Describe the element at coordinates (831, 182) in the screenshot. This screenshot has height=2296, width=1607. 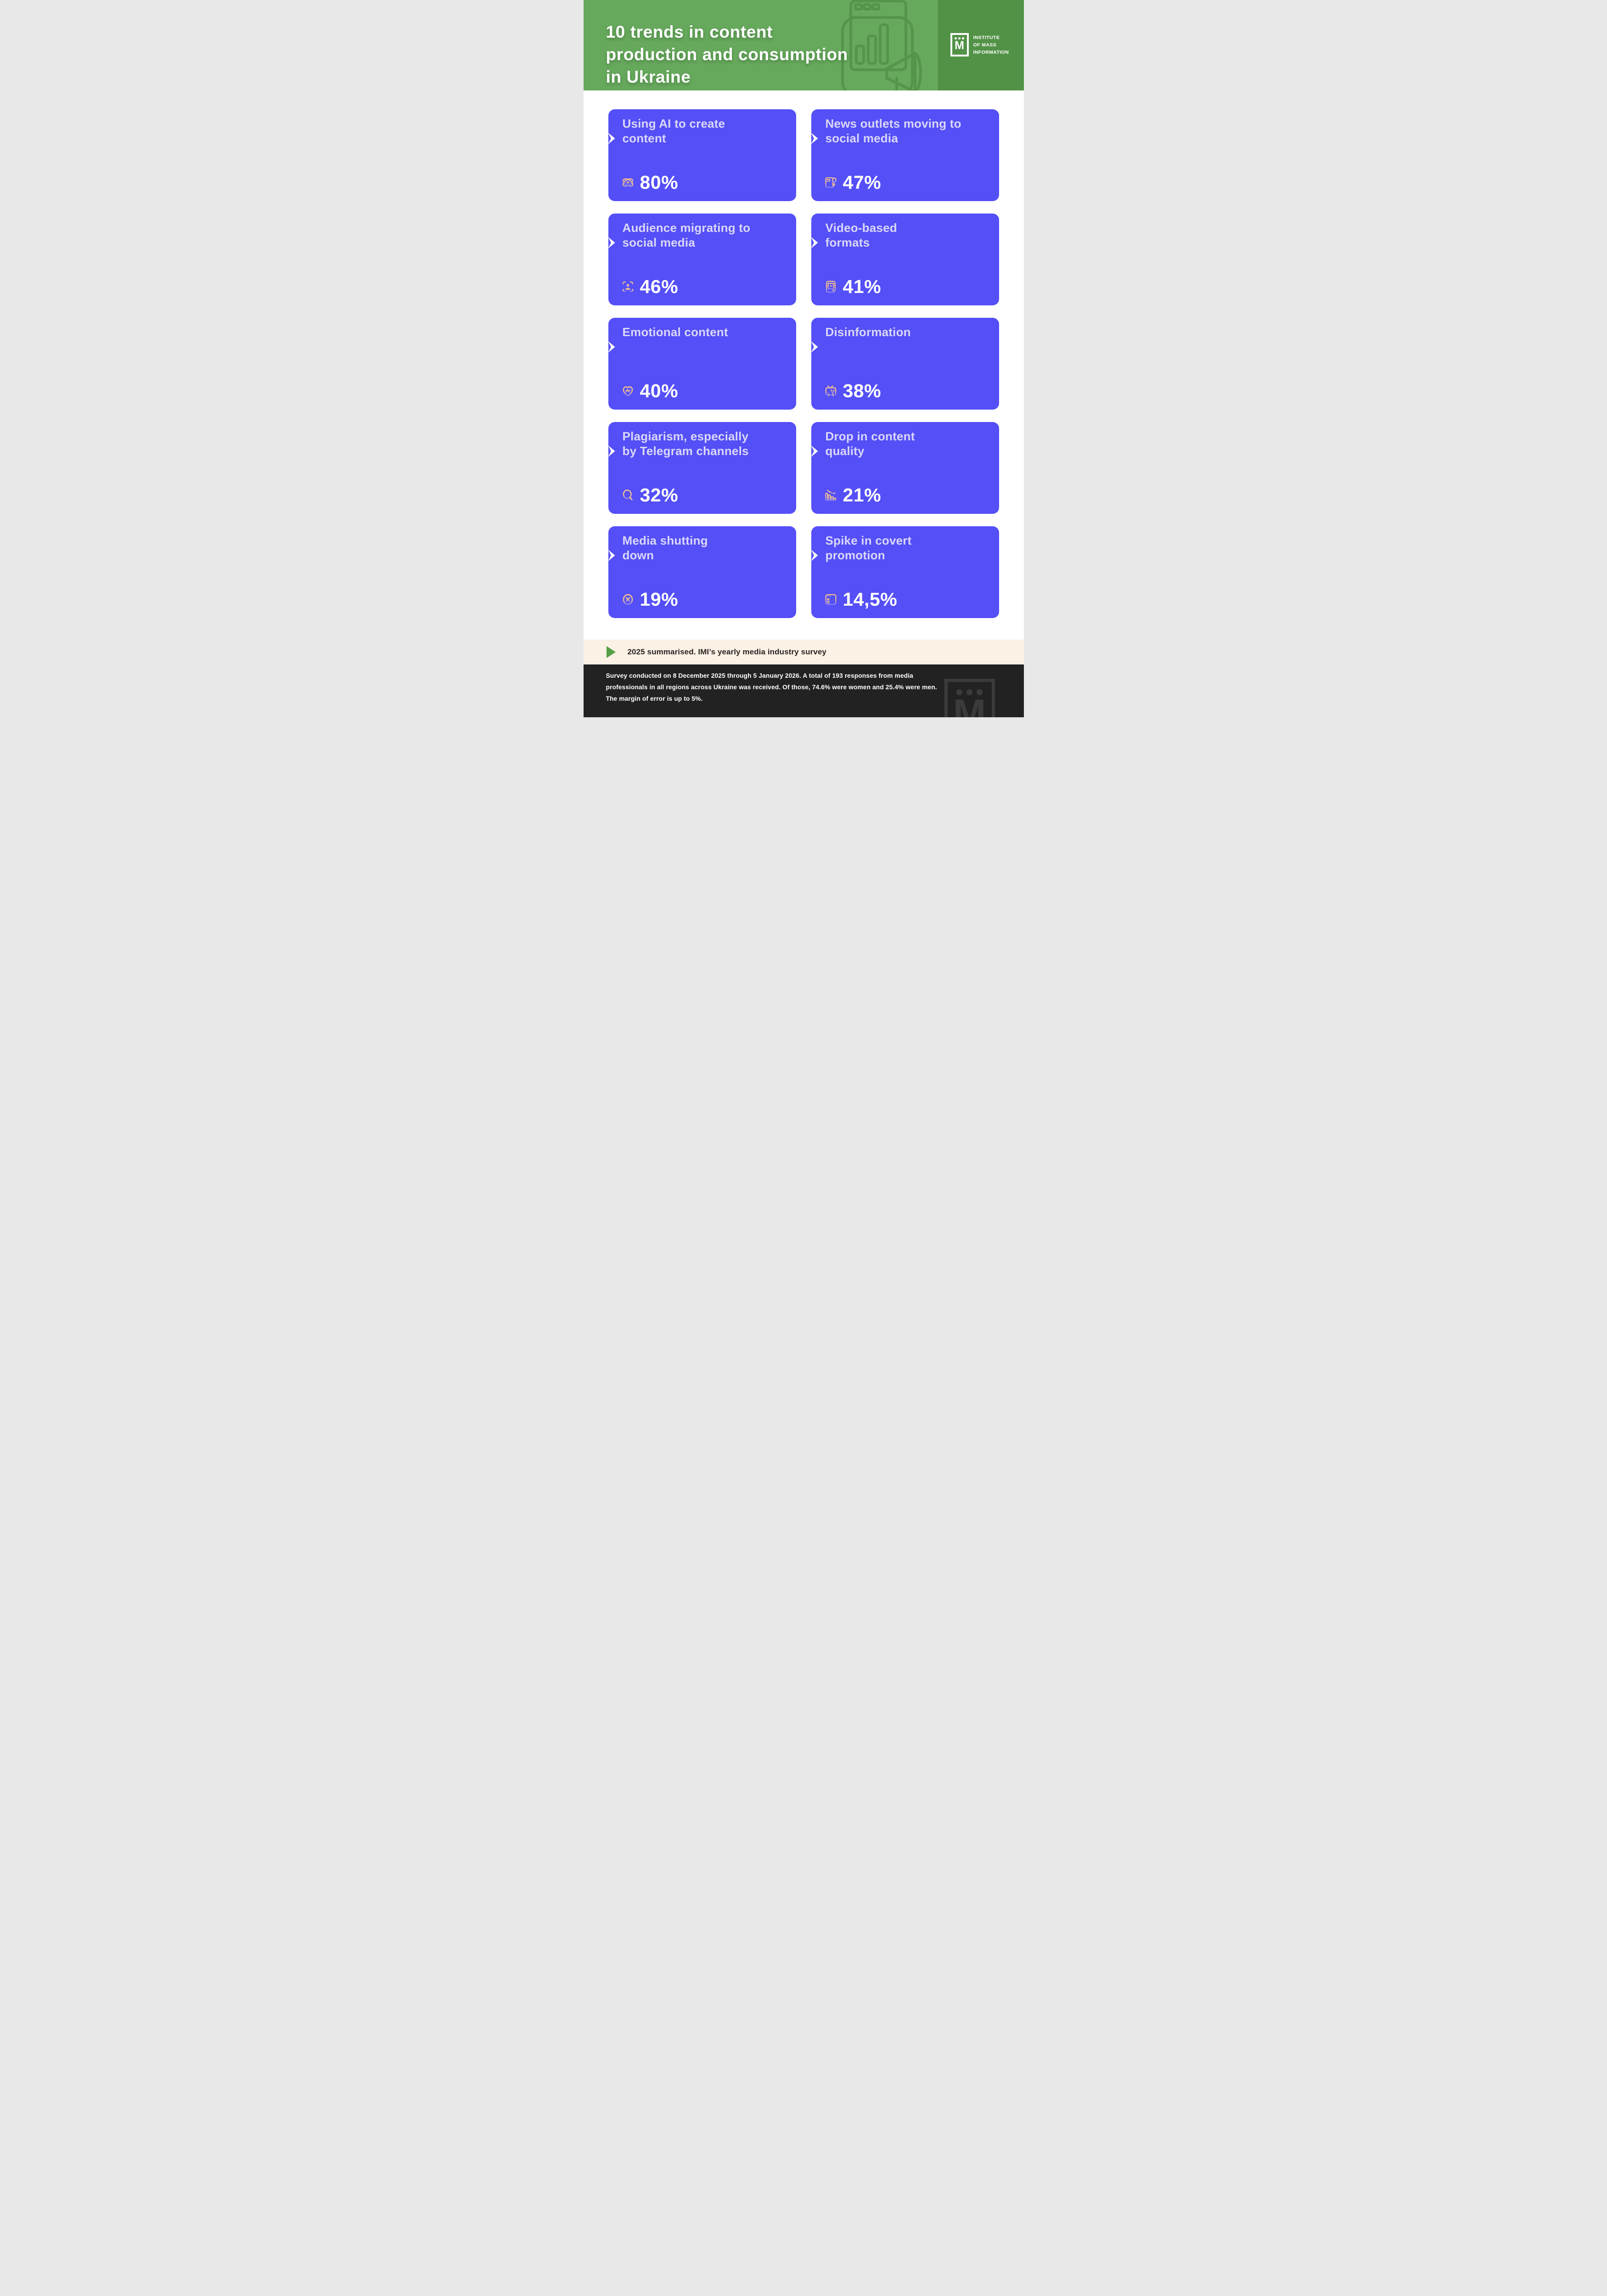
I see `newspaper-flash-icon` at that location.